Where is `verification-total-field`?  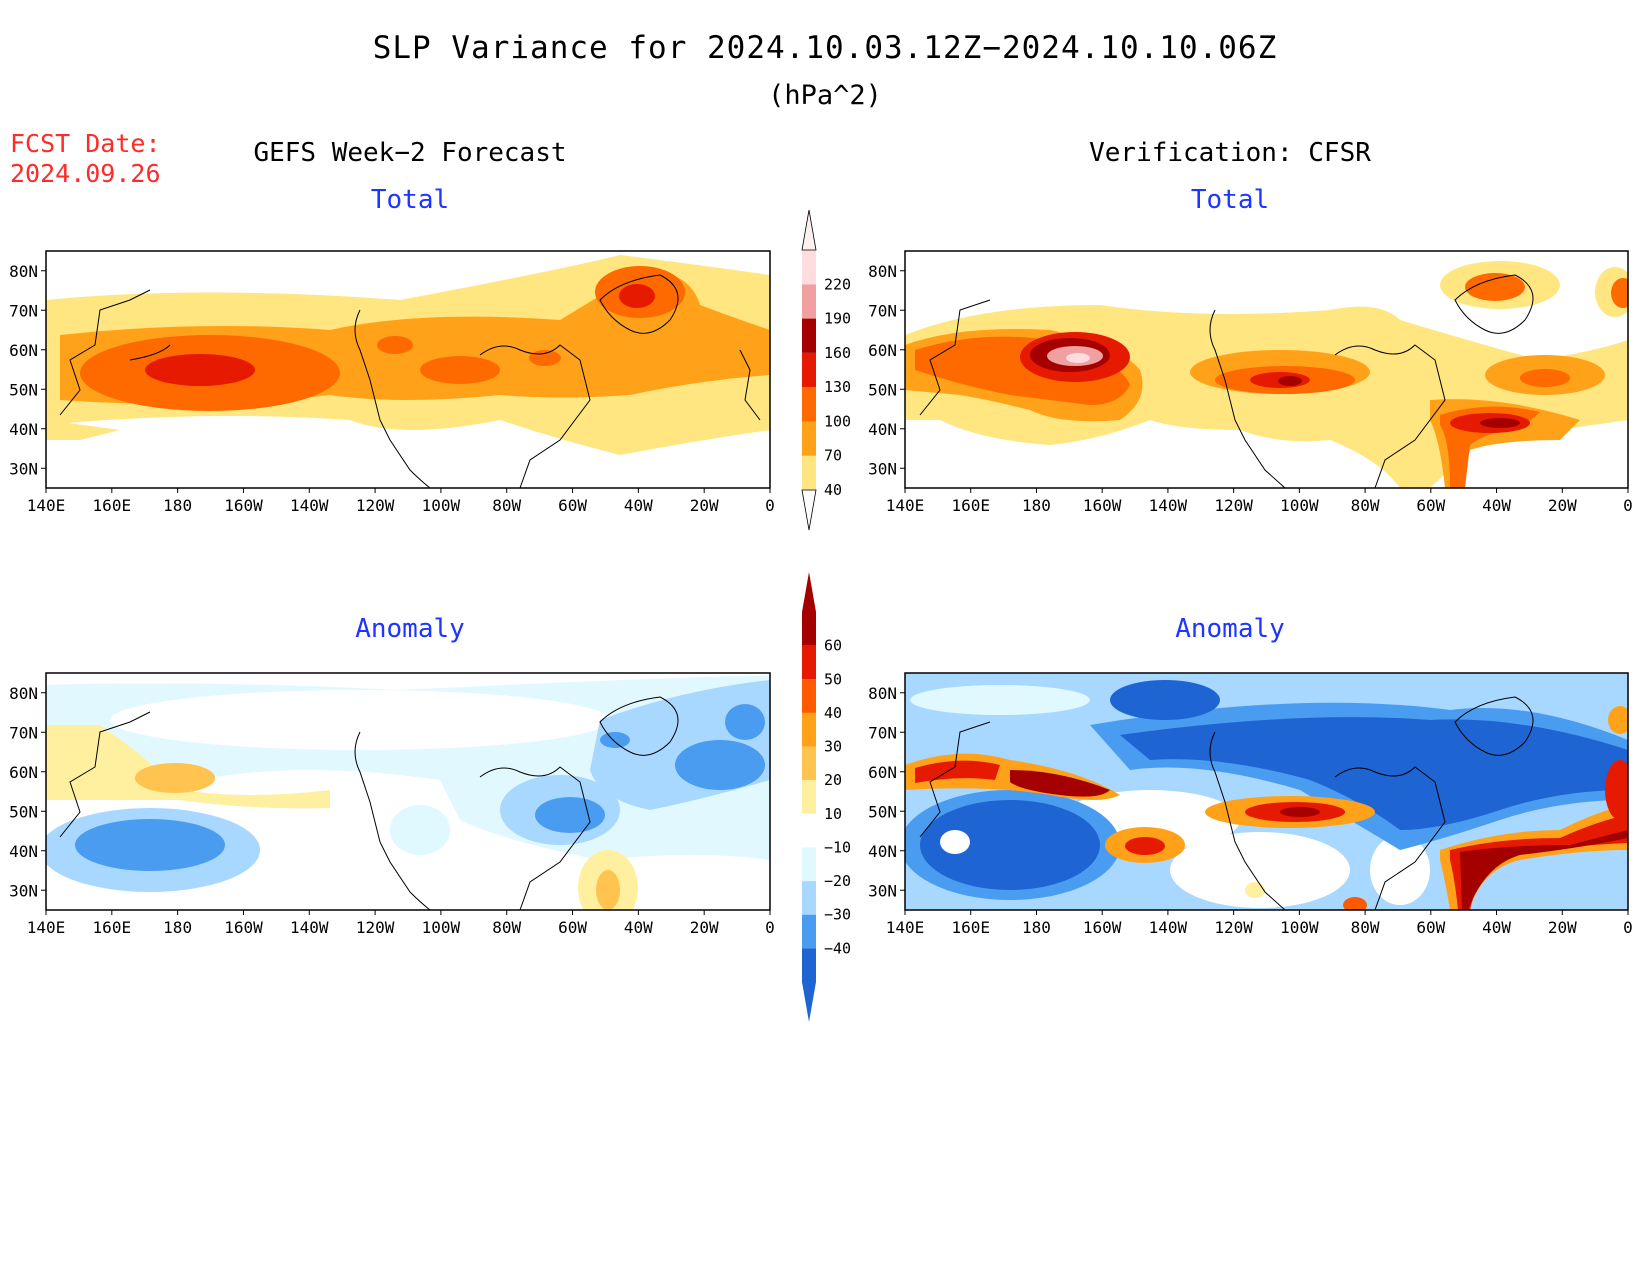 verification-total-field is located at coordinates (1266, 369).